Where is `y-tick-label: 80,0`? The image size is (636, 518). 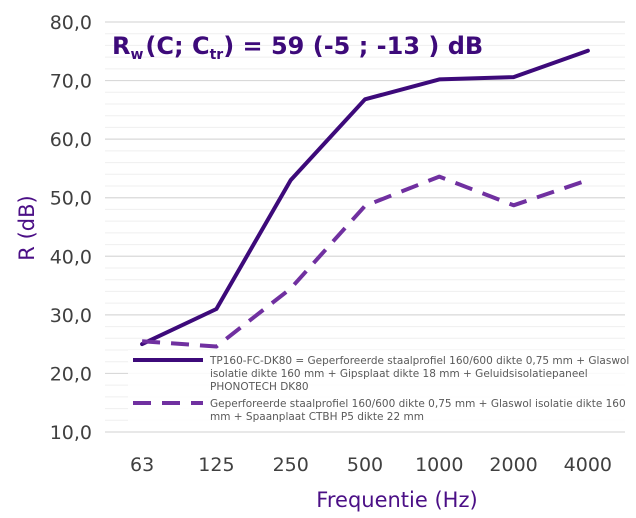
y-tick-label: 80,0 is located at coordinates (71, 23).